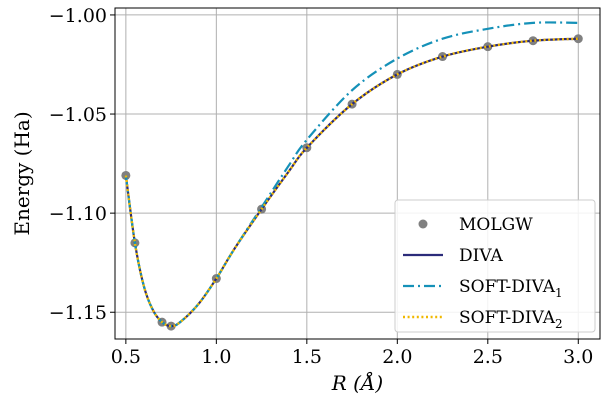  What do you see at coordinates (423, 224) in the screenshot?
I see `legend-marker-molgw` at bounding box center [423, 224].